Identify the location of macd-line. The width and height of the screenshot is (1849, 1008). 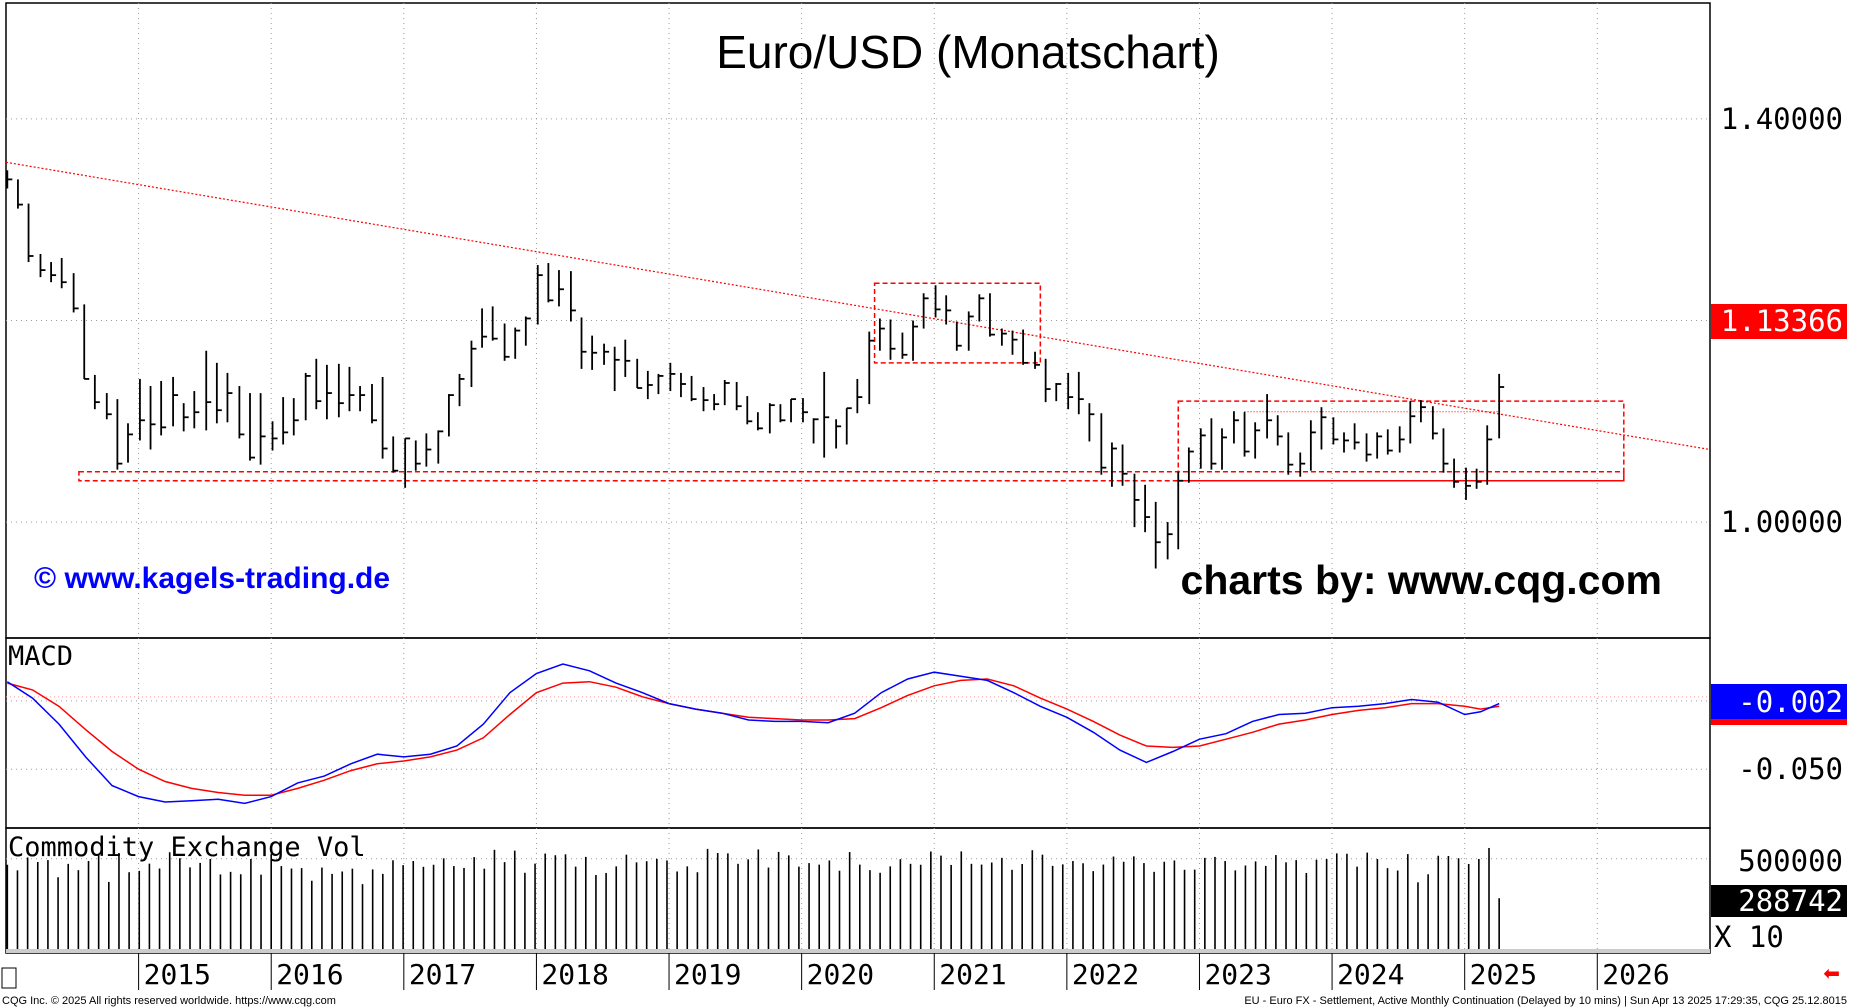
(753, 734).